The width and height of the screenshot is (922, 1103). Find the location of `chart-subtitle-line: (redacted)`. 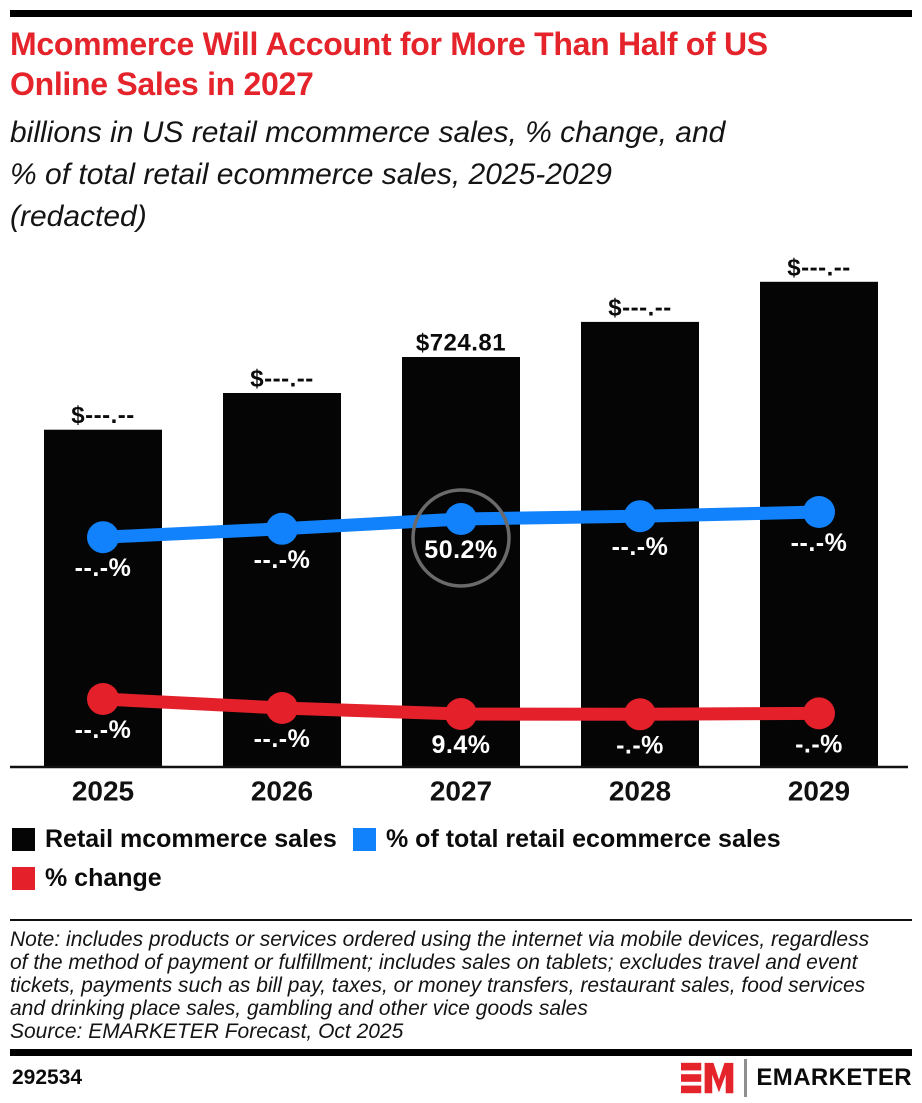

chart-subtitle-line: (redacted) is located at coordinates (78, 216).